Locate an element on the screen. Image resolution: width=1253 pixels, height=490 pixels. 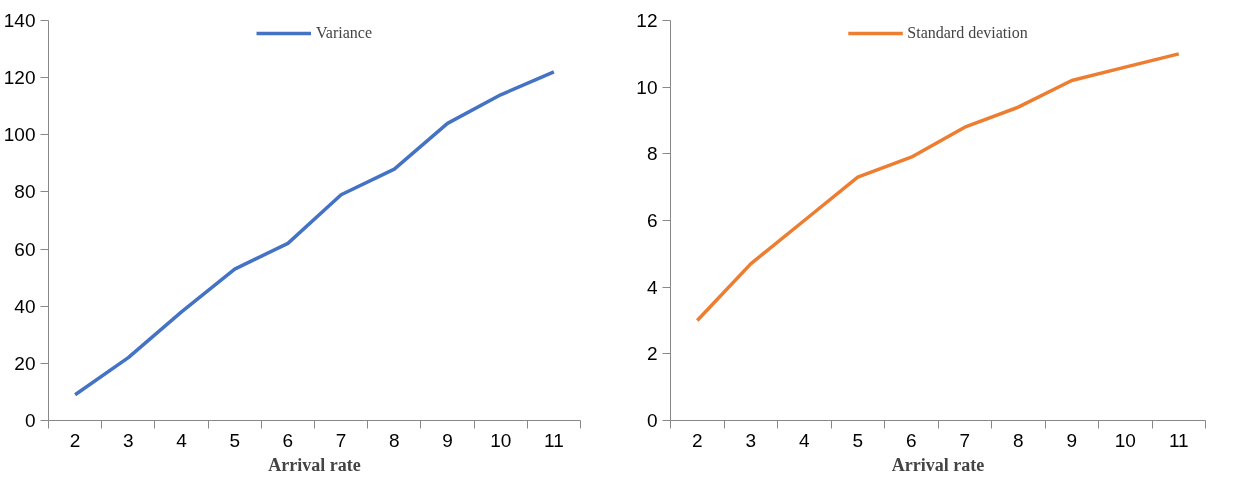
y-tick-label: 140 is located at coordinates (19, 20).